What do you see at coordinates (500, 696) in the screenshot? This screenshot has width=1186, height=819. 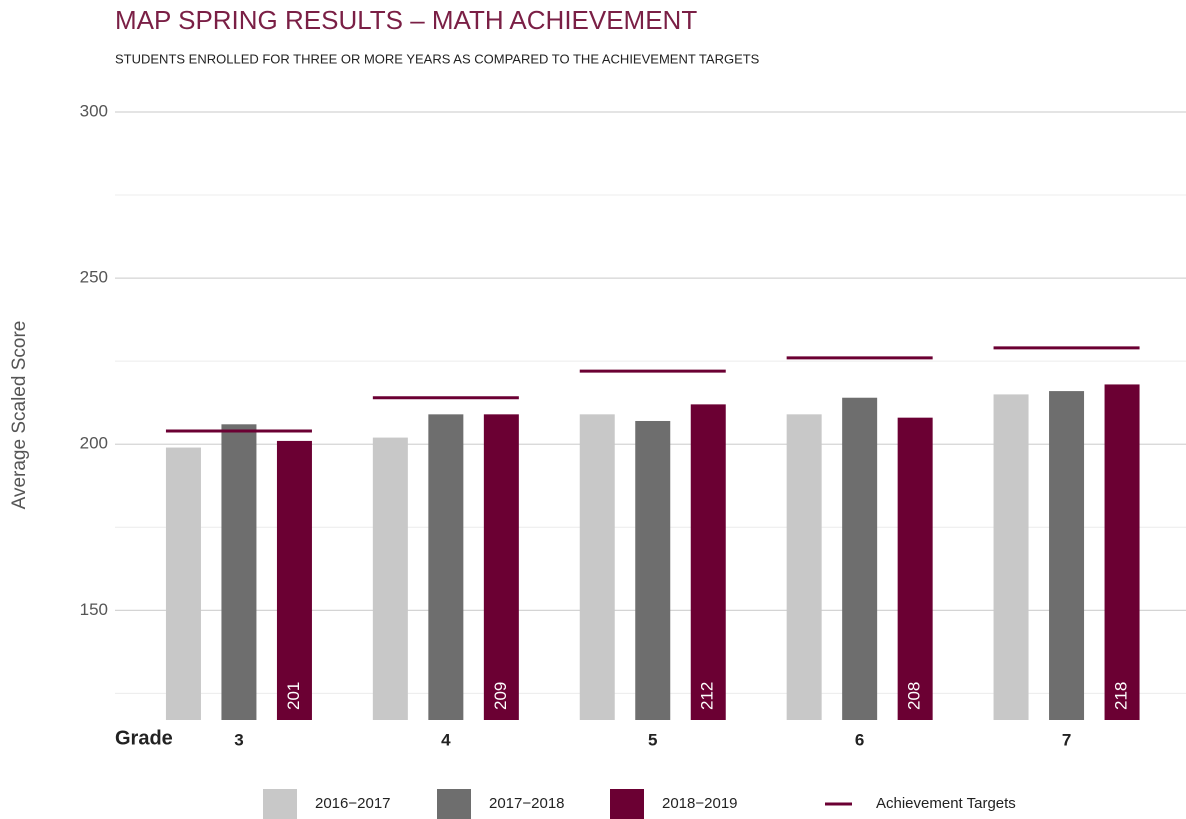 I see `data-label: 209` at bounding box center [500, 696].